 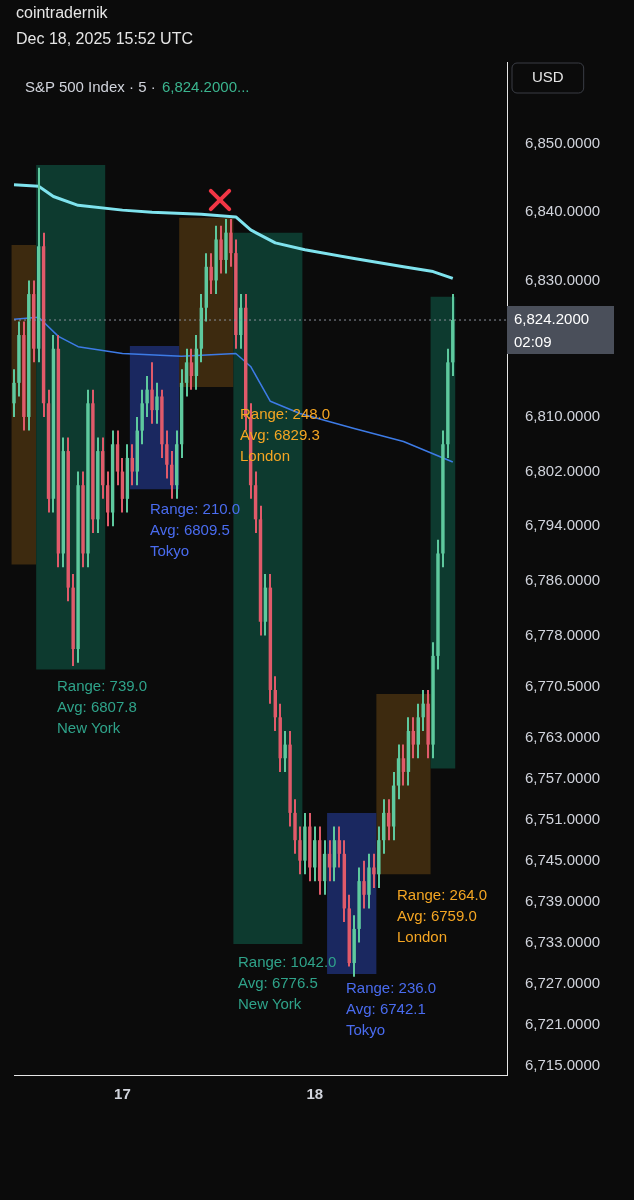 I want to click on y-tick-label: 6,778.0000, so click(x=563, y=634).